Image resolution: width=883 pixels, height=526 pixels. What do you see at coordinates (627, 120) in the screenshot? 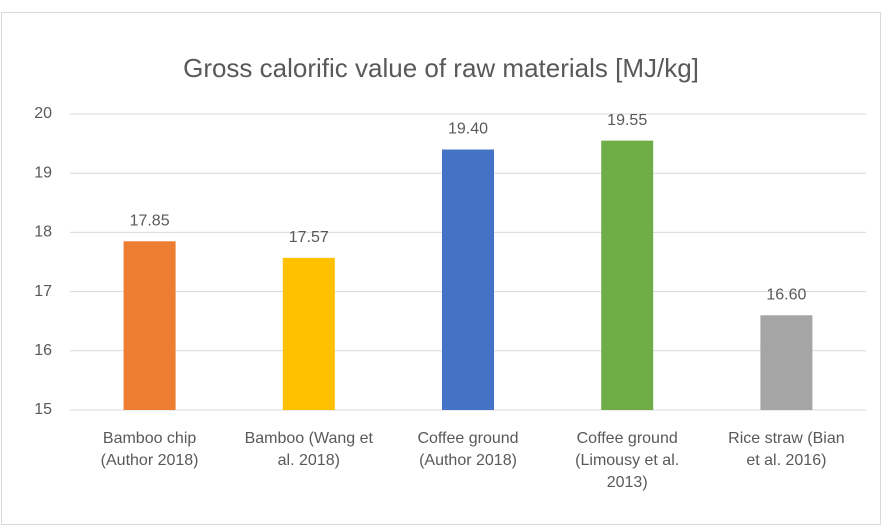
I see `data-label: 19.55` at bounding box center [627, 120].